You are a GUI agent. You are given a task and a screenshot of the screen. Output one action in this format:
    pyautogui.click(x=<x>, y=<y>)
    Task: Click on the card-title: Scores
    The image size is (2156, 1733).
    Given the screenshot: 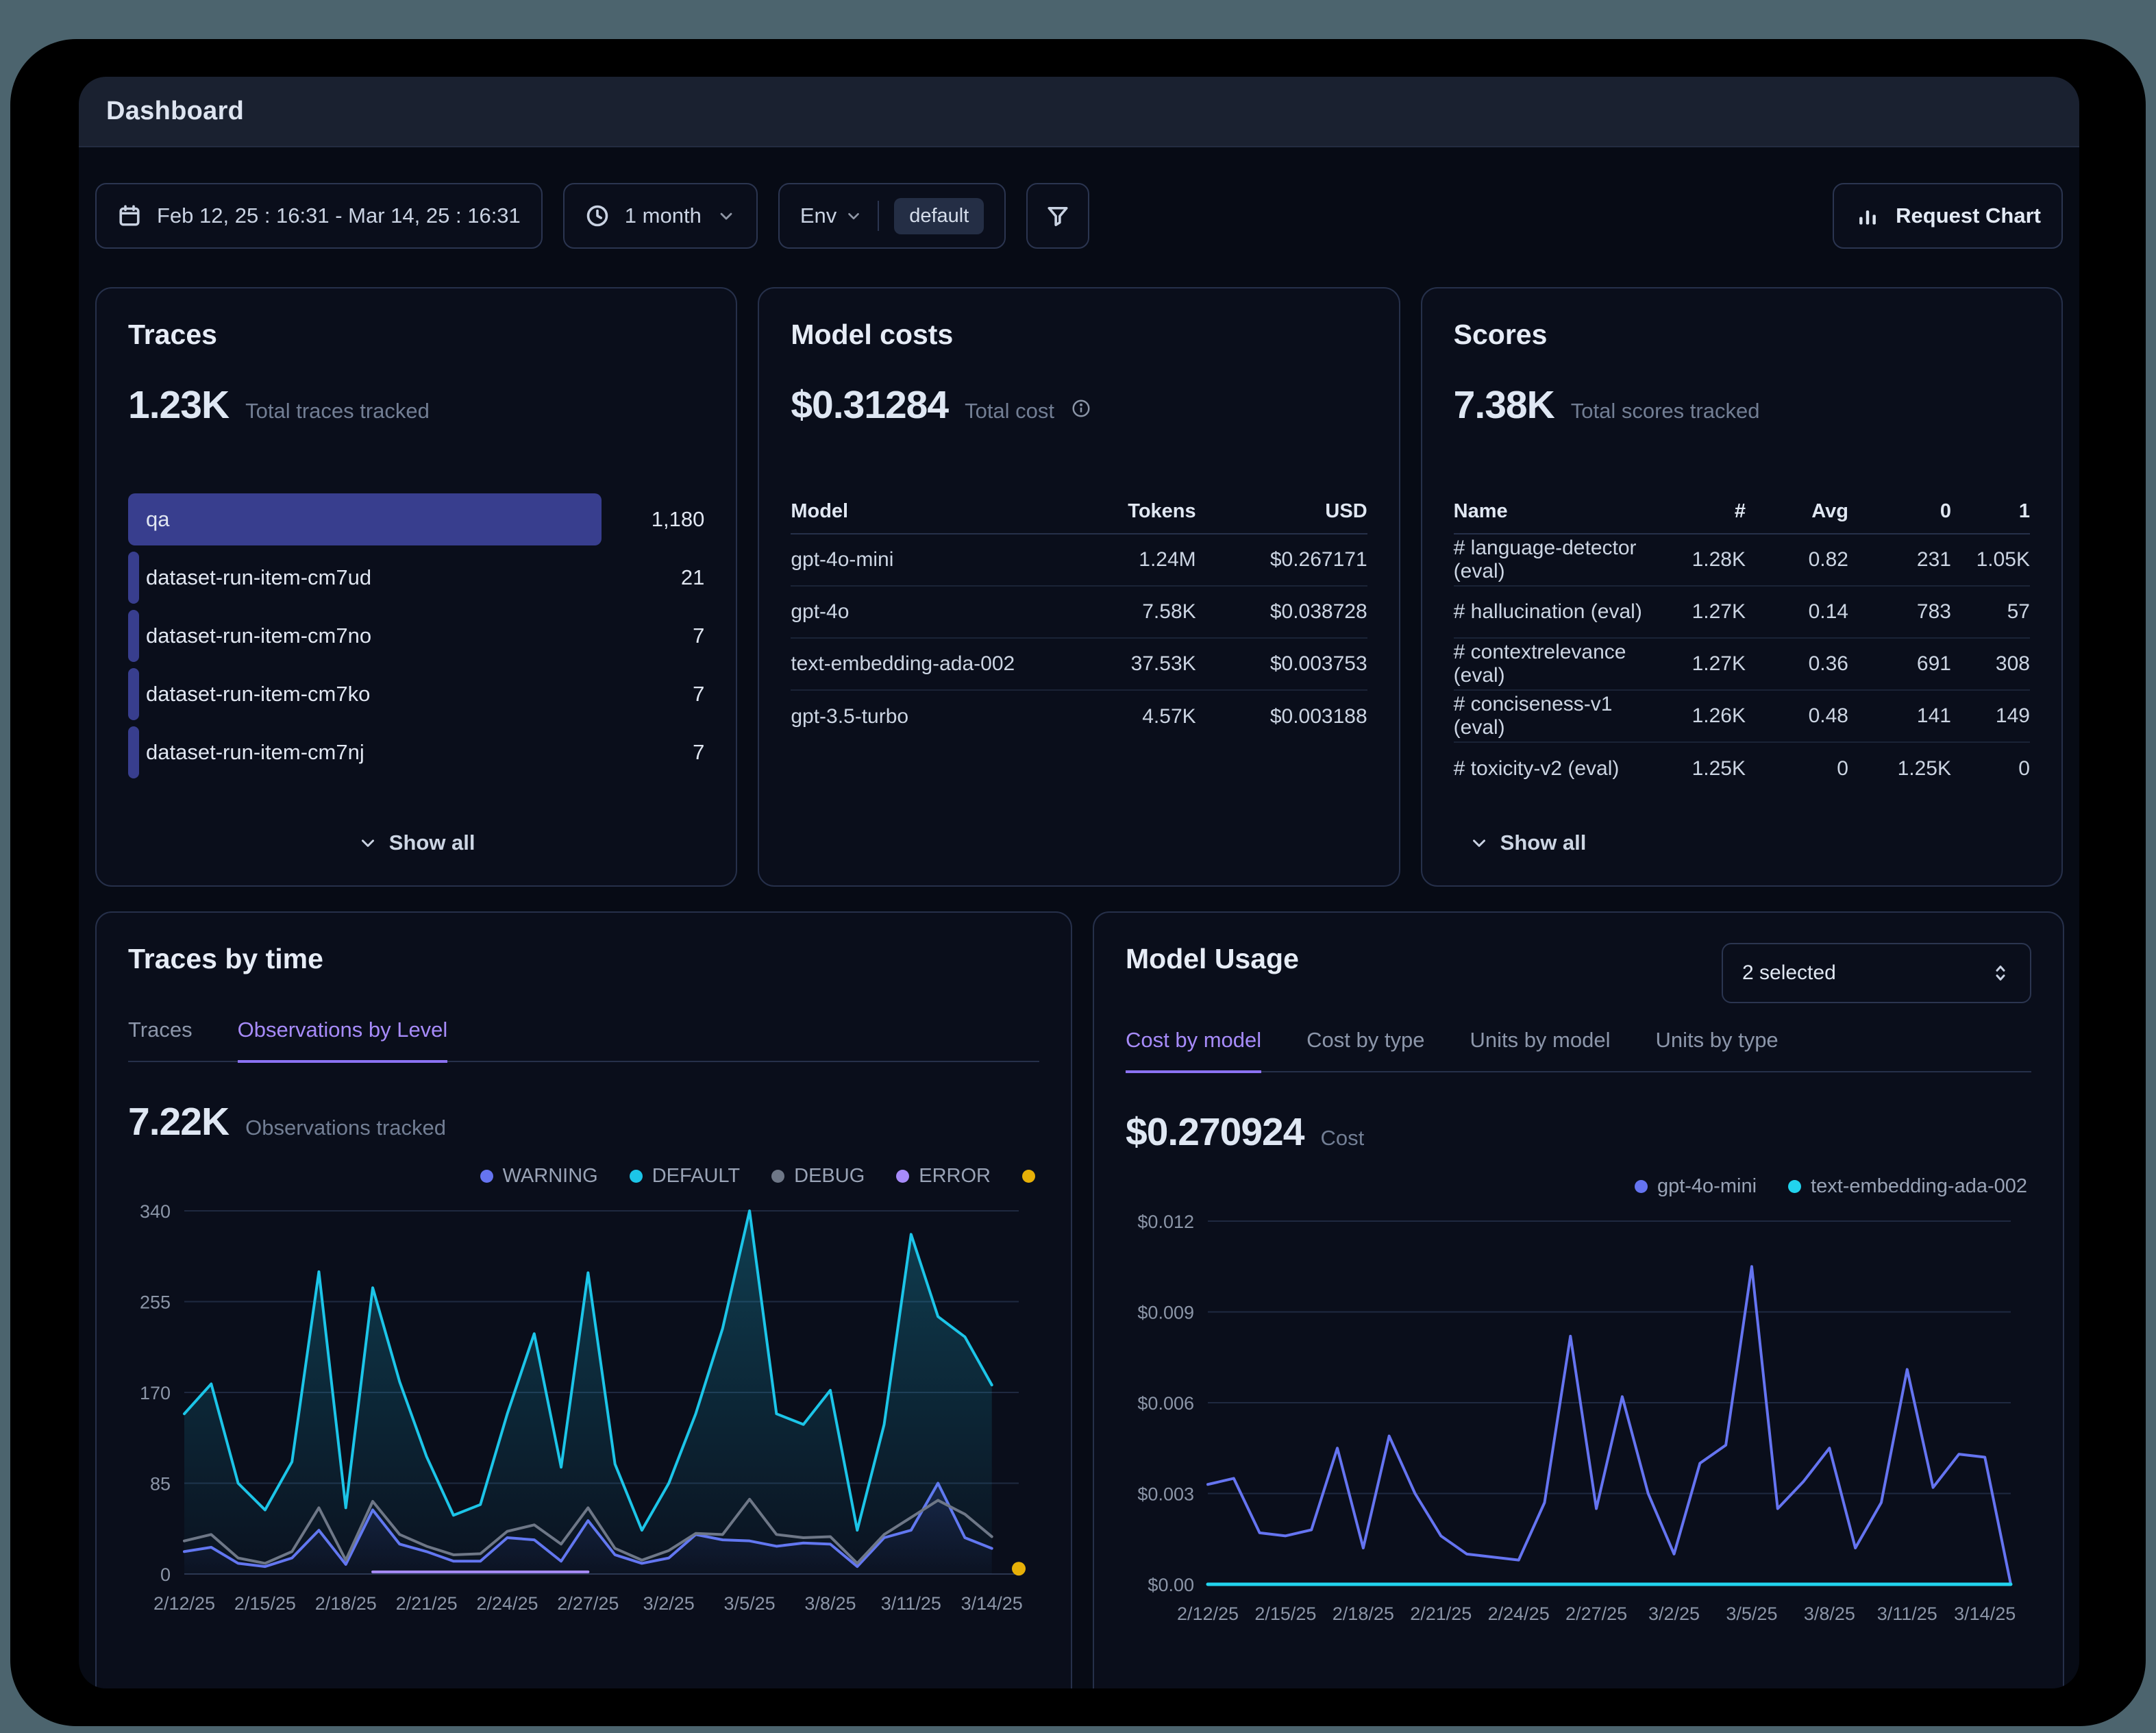 What is the action you would take?
    pyautogui.click(x=1500, y=334)
    